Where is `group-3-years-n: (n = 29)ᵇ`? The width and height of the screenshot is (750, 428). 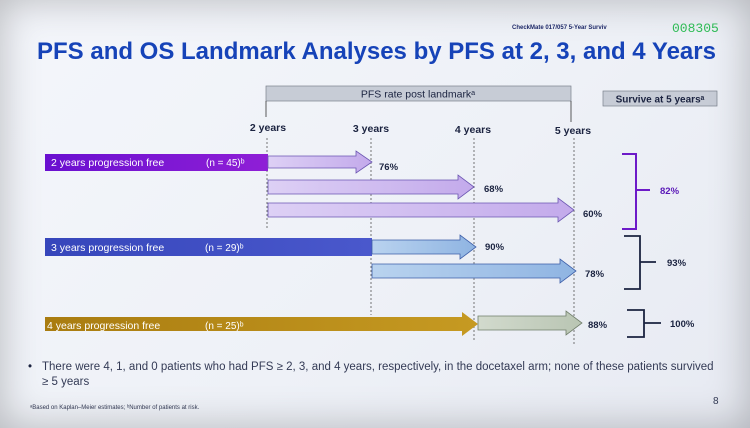
group-3-years-n: (n = 29)ᵇ is located at coordinates (224, 248).